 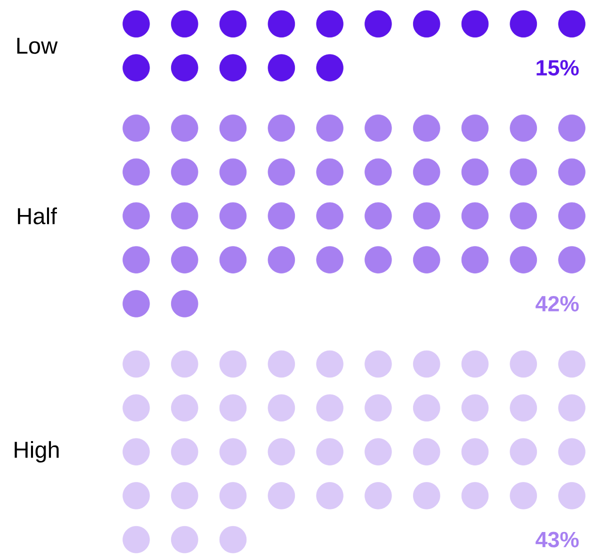 What do you see at coordinates (557, 540) in the screenshot?
I see `data-label: 43%` at bounding box center [557, 540].